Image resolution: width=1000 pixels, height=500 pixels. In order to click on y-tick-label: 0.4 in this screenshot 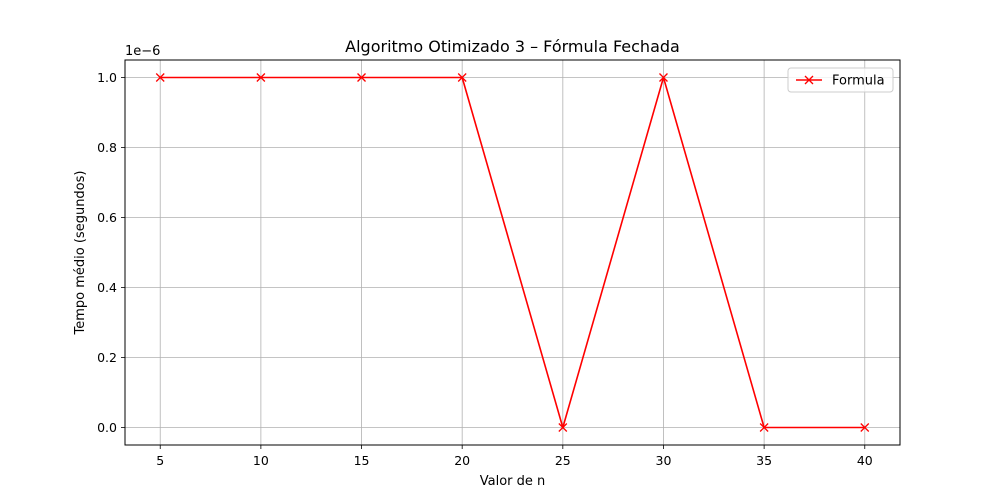, I will do `click(107, 287)`.